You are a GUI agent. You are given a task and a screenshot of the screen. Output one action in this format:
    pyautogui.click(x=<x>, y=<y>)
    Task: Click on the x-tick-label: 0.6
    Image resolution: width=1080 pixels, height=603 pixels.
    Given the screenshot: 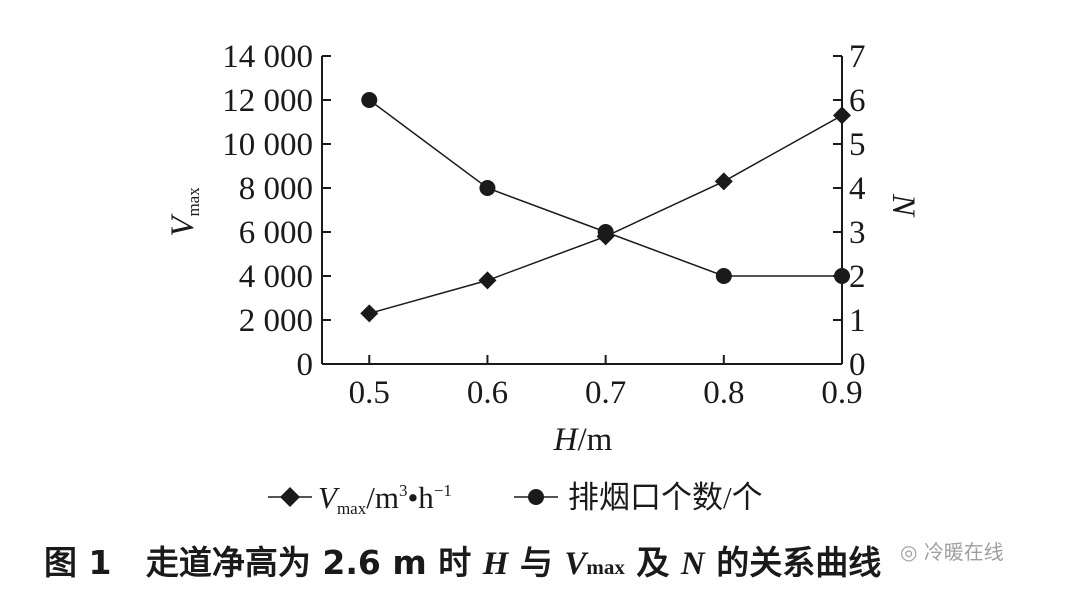 What is the action you would take?
    pyautogui.click(x=487, y=393)
    